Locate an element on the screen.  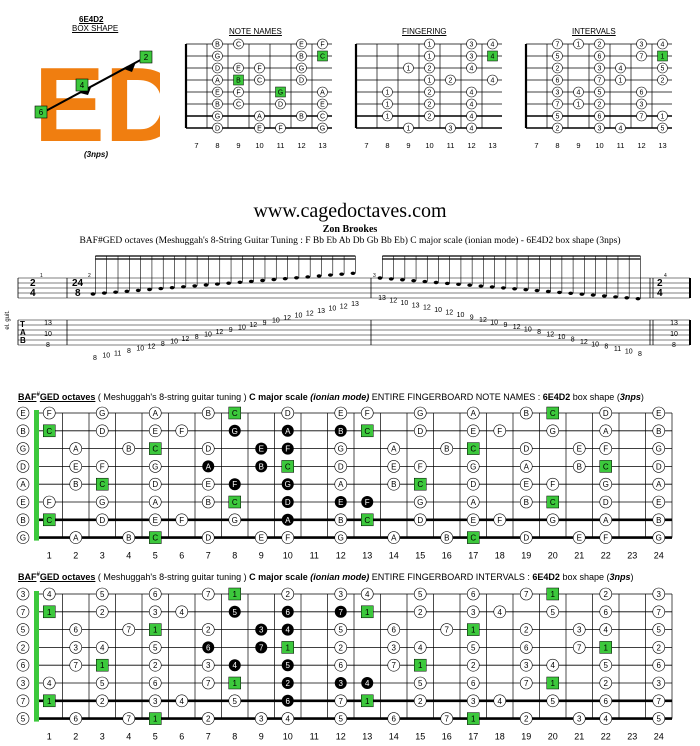
mini-note: 7 is located at coordinates (558, 105).